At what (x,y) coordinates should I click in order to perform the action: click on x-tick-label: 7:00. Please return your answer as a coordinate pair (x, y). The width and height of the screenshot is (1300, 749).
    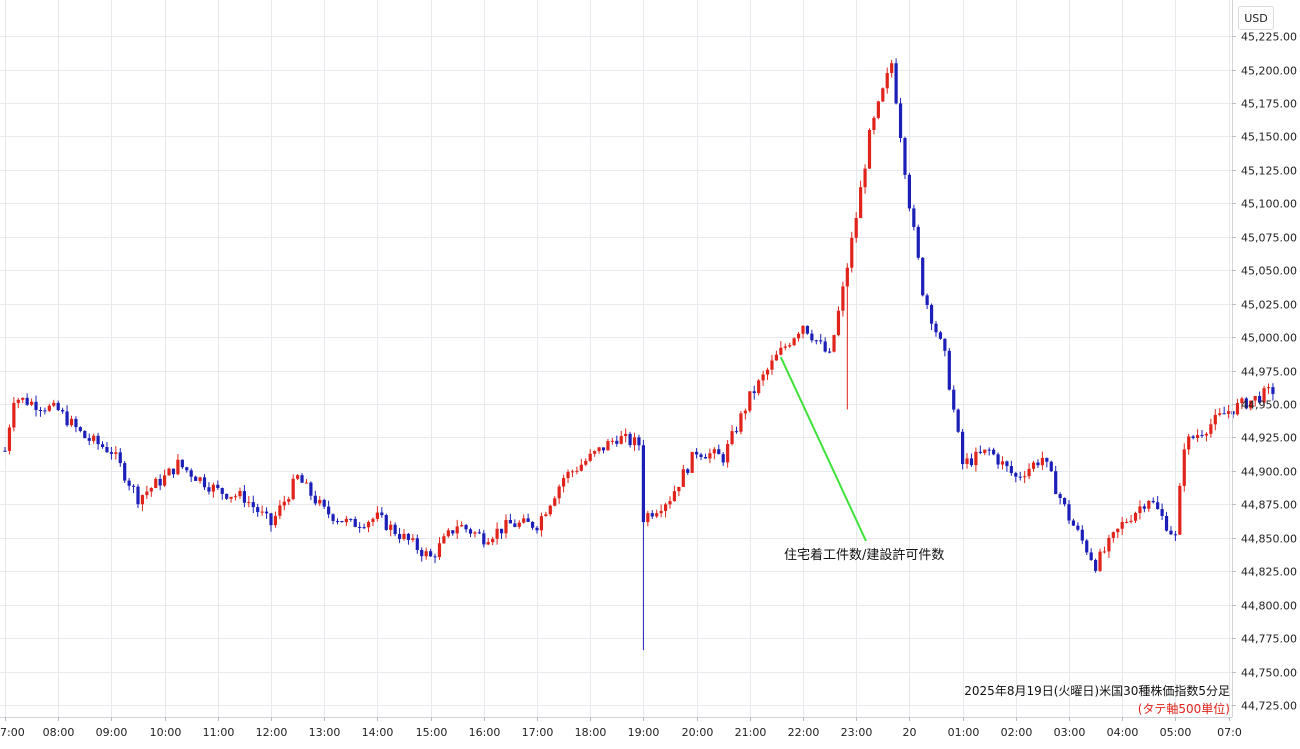
    Looking at the image, I should click on (12, 732).